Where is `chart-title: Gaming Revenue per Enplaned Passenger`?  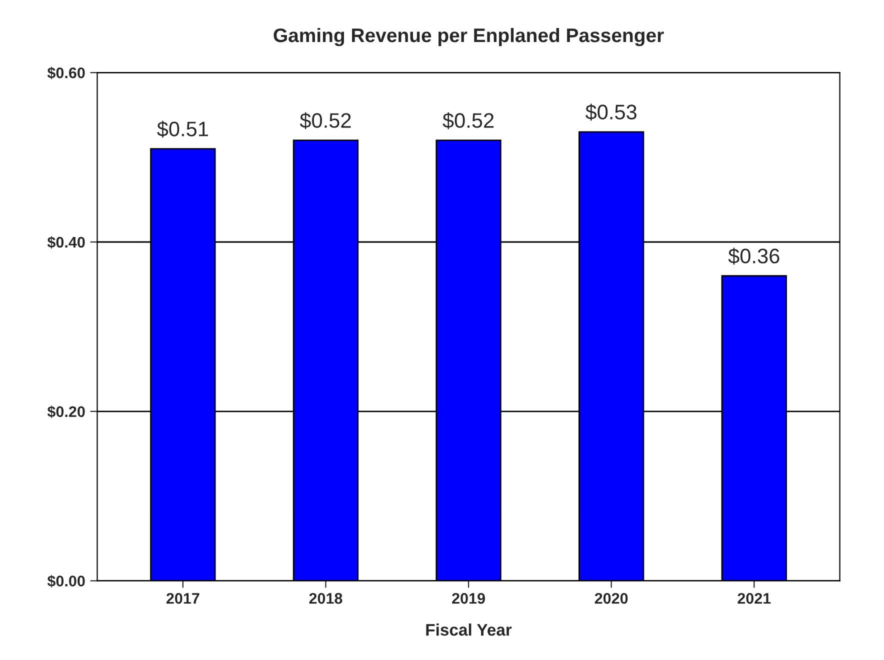
chart-title: Gaming Revenue per Enplaned Passenger is located at coordinates (469, 37).